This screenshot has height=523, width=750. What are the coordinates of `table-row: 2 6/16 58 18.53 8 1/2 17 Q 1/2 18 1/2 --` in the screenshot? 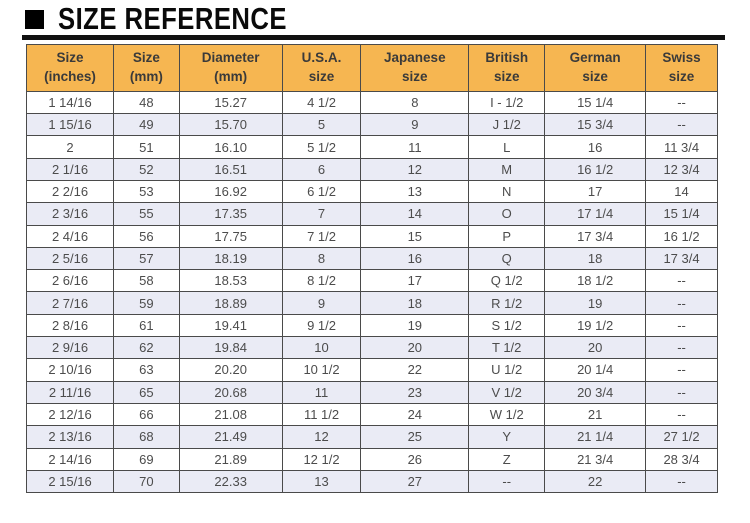 It's located at (371, 281).